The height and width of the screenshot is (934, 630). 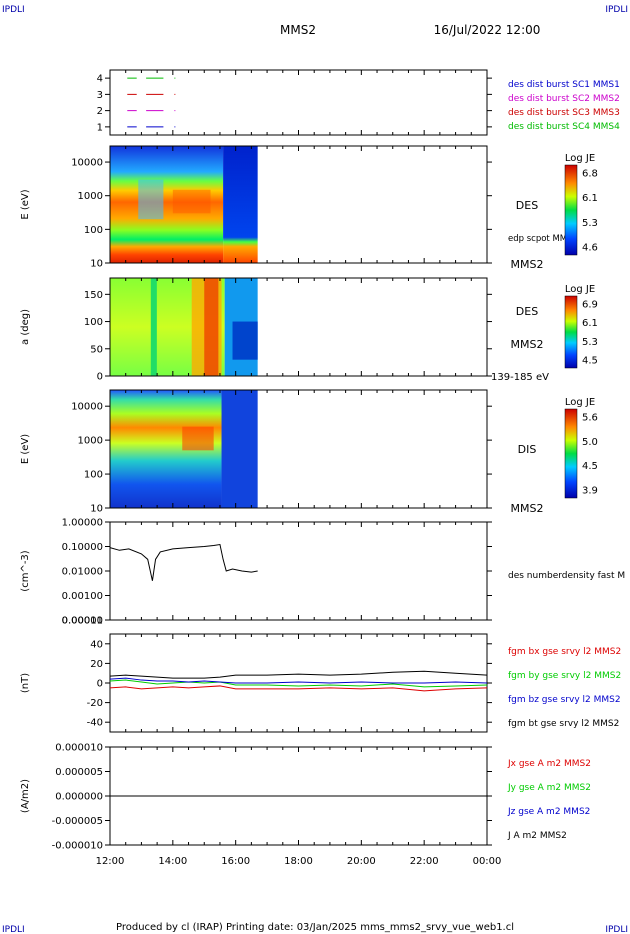 What do you see at coordinates (100, 377) in the screenshot?
I see `des-pa-y-tick-label: 0` at bounding box center [100, 377].